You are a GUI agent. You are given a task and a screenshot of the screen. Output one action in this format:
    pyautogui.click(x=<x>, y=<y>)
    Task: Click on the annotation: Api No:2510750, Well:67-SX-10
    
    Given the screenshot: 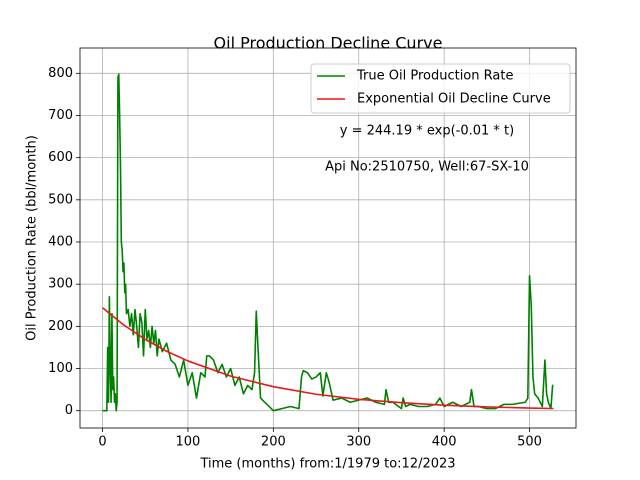 What is the action you would take?
    pyautogui.click(x=427, y=167)
    